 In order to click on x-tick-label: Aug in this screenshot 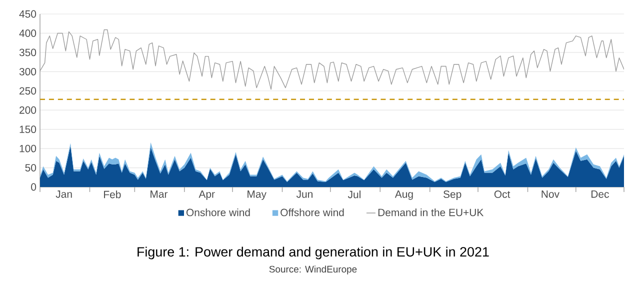, I will do `click(403, 195)`.